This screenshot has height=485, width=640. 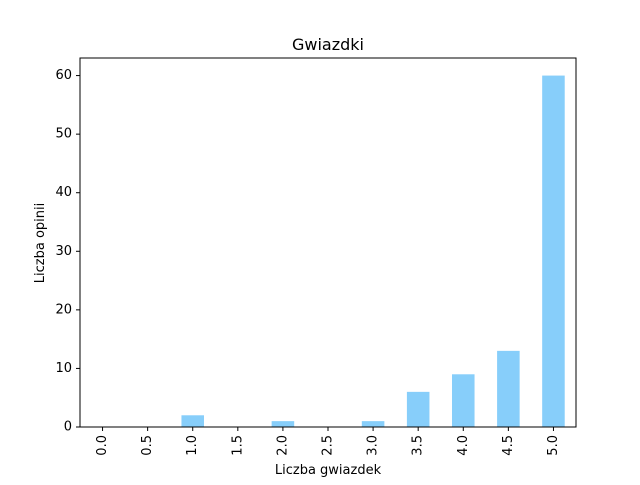 What do you see at coordinates (418, 409) in the screenshot?
I see `bar-3.5` at bounding box center [418, 409].